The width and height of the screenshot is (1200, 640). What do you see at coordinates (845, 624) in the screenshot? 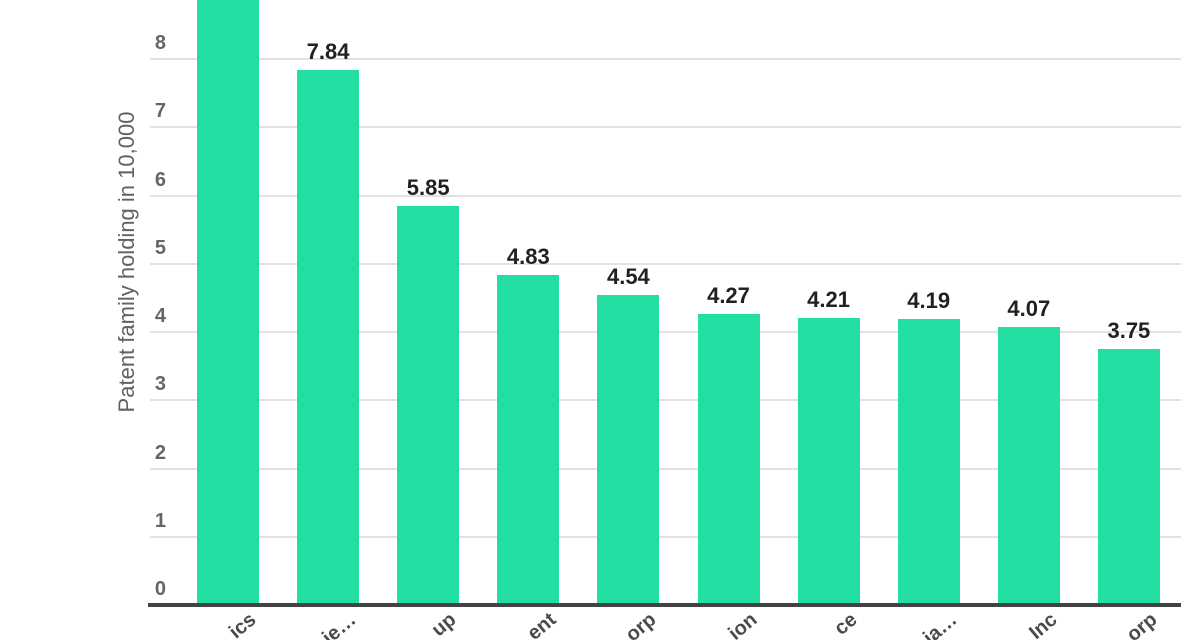
I see `x-tick-label: ce` at bounding box center [845, 624].